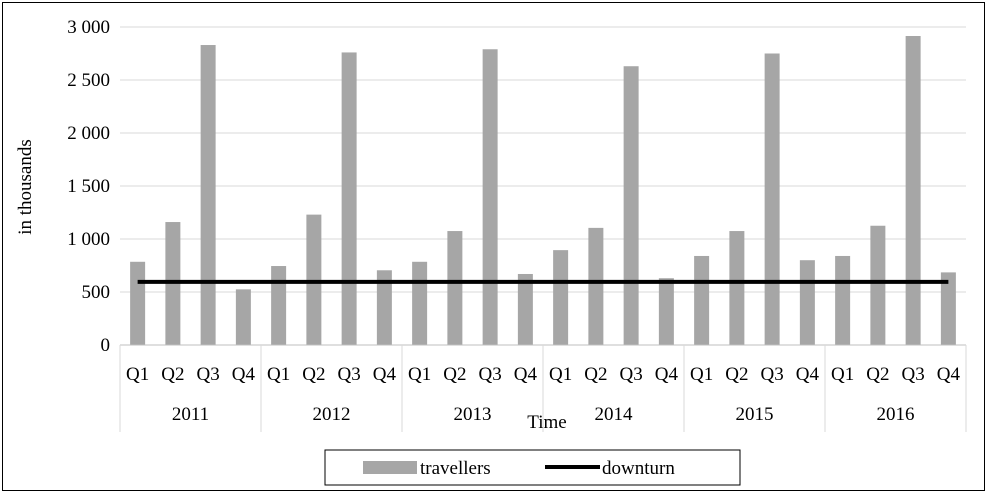  I want to click on bar-travellers-2013-Q4, so click(525, 309).